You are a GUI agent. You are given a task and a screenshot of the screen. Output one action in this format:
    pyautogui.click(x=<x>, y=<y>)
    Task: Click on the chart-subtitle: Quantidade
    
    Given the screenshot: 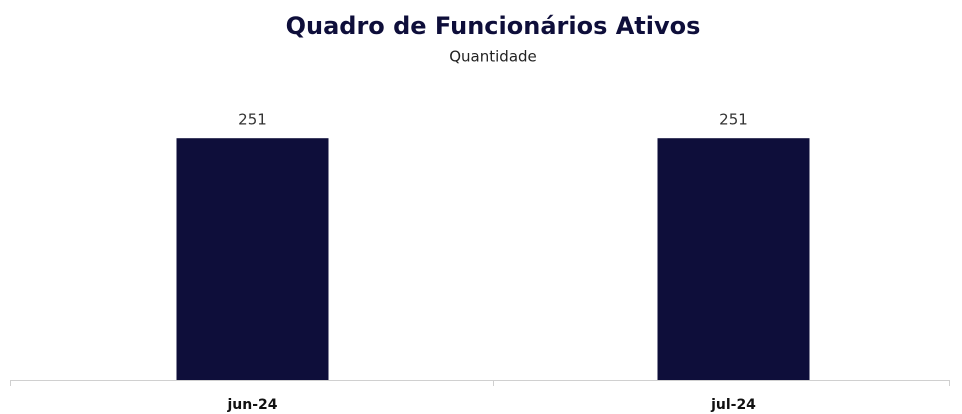 What is the action you would take?
    pyautogui.click(x=493, y=57)
    